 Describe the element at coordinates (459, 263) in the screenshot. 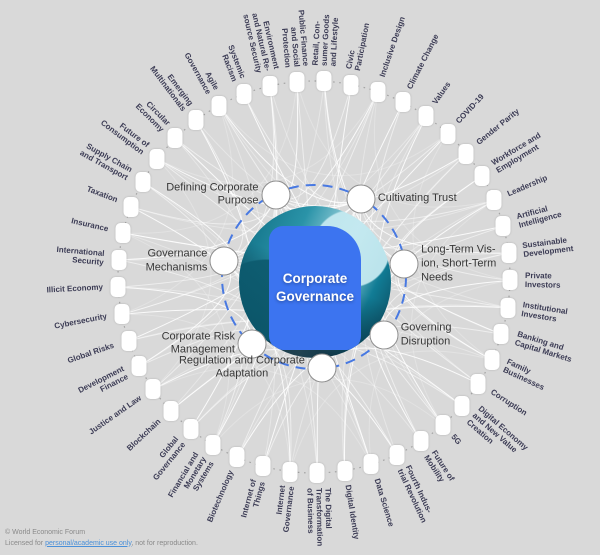

I see `inner-topic-label: Long-Term Vis- ion, Short-Term Needs` at that location.